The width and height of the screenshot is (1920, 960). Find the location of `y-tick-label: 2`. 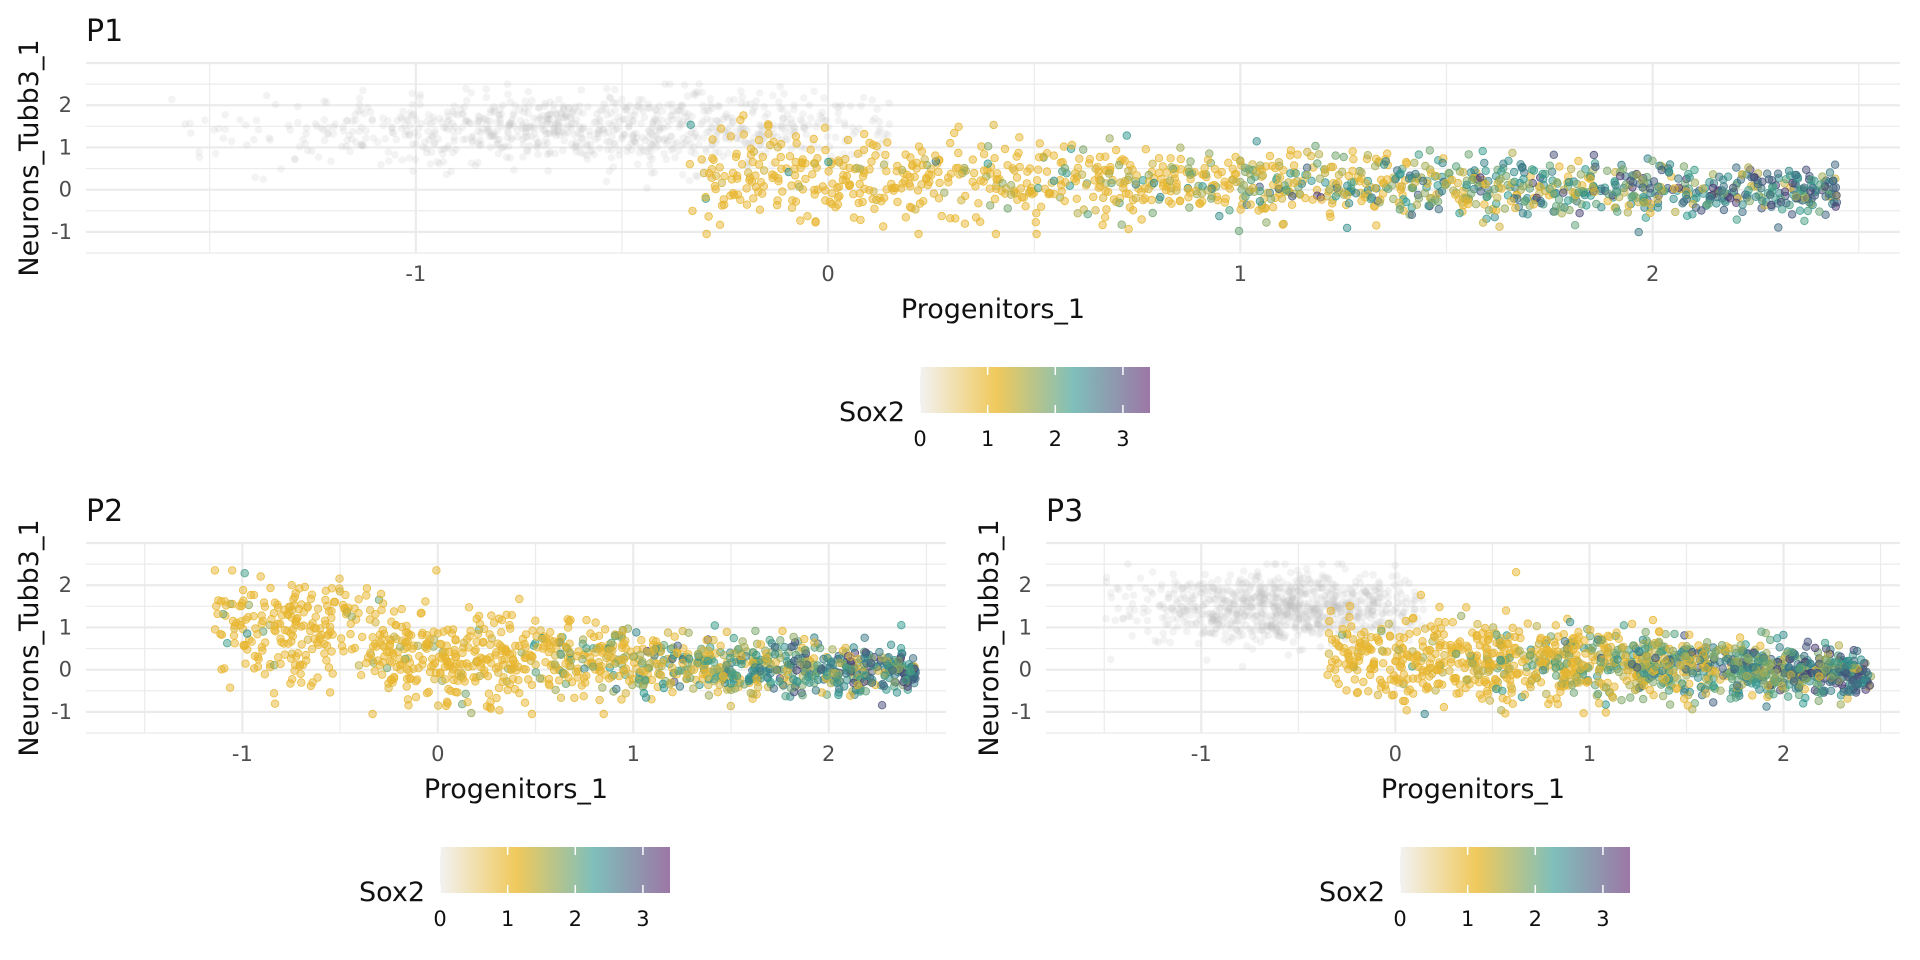

y-tick-label: 2 is located at coordinates (65, 585).